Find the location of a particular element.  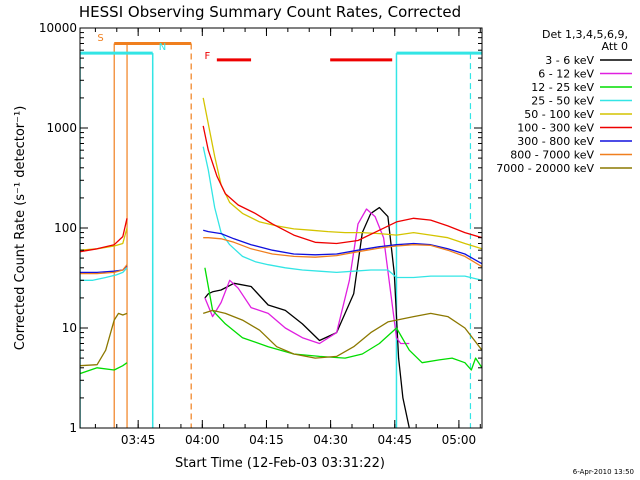

legend-label-1: 3 - 6 keV is located at coordinates (569, 60).